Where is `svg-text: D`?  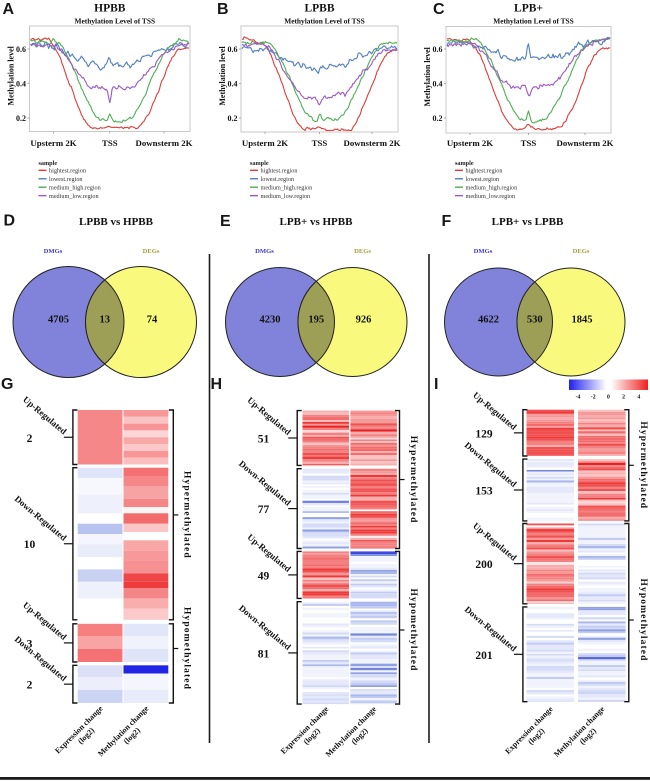
svg-text: D is located at coordinates (10, 221).